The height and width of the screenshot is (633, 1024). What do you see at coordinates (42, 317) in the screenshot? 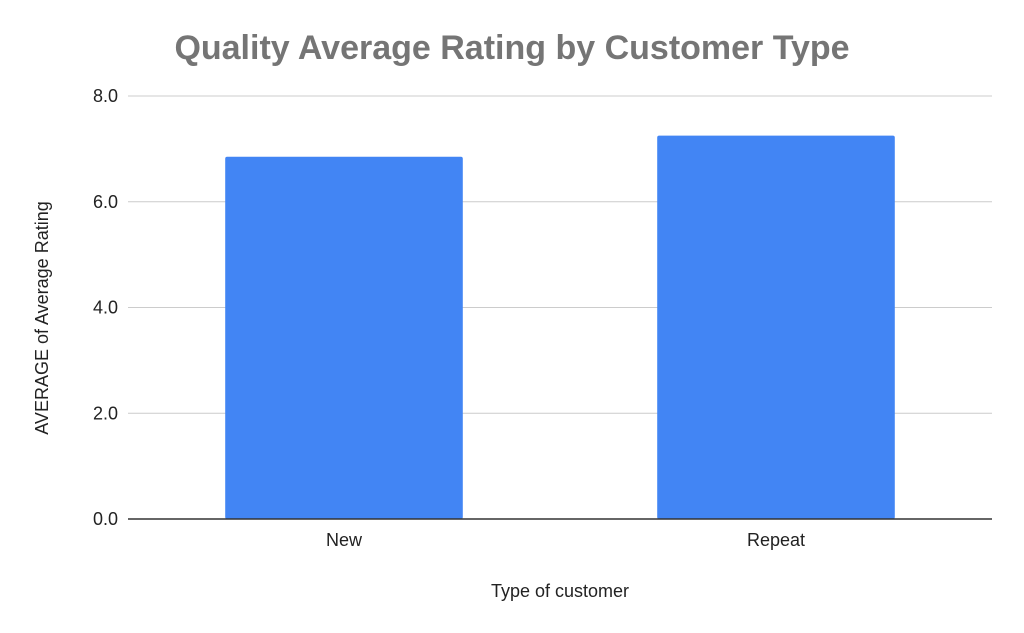
I see `y-axis-title: AVERAGE of Average Rating` at bounding box center [42, 317].